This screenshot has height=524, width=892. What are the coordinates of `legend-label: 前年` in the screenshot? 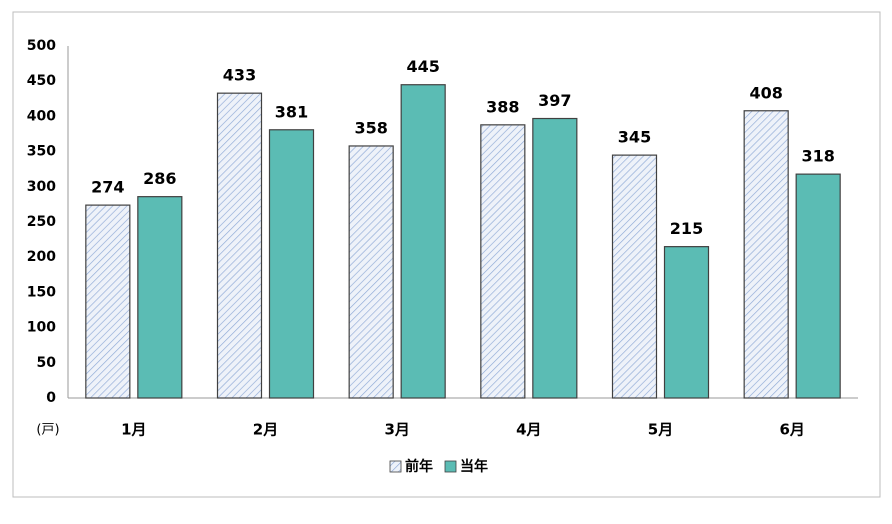 It's located at (419, 466).